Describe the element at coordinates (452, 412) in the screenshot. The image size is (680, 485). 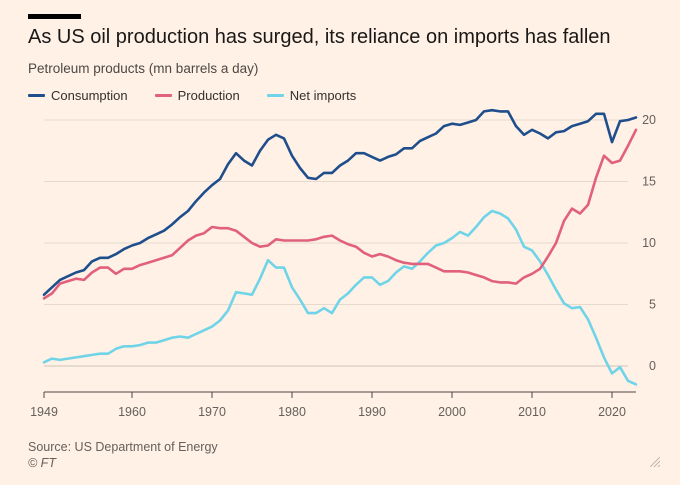
I see `x-tick-label-2000: 2000` at that location.